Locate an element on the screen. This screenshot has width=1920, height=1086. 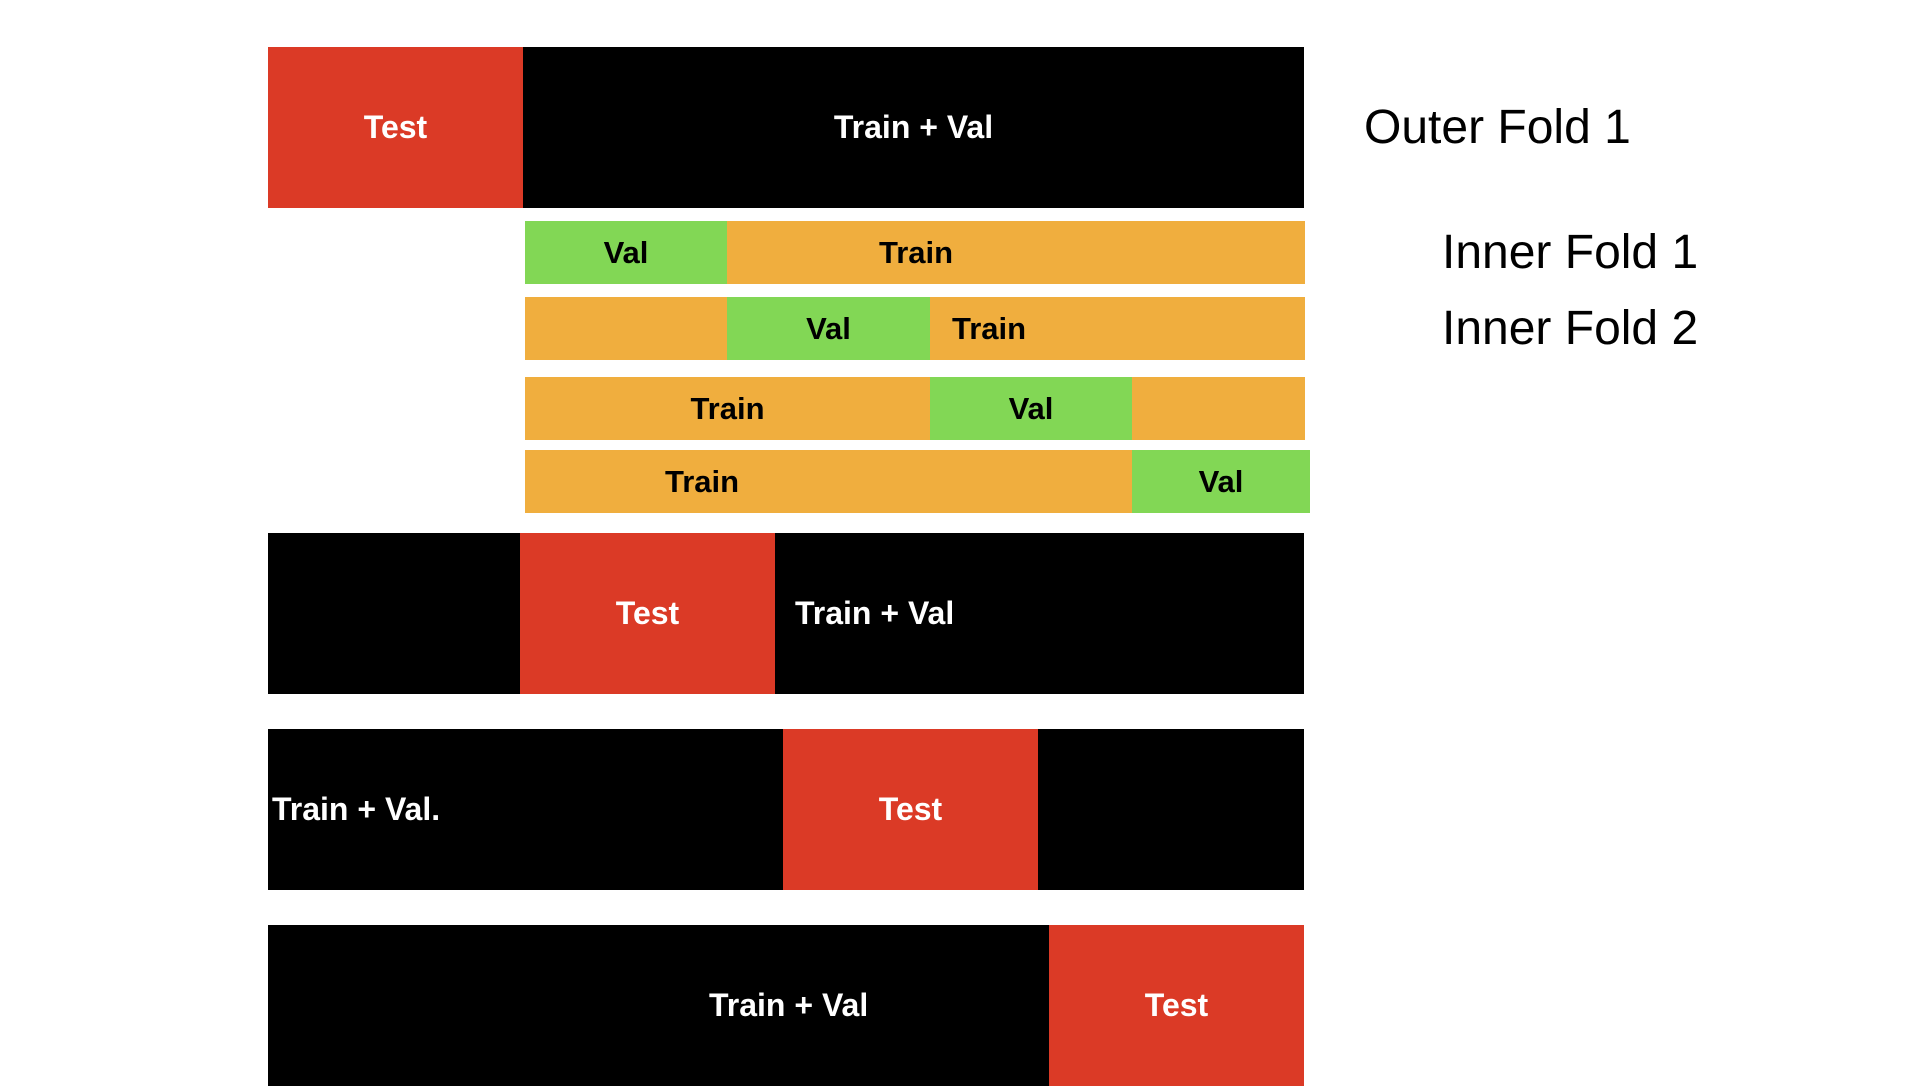
outer-fold-4-test-block: Test is located at coordinates (1176, 1005).